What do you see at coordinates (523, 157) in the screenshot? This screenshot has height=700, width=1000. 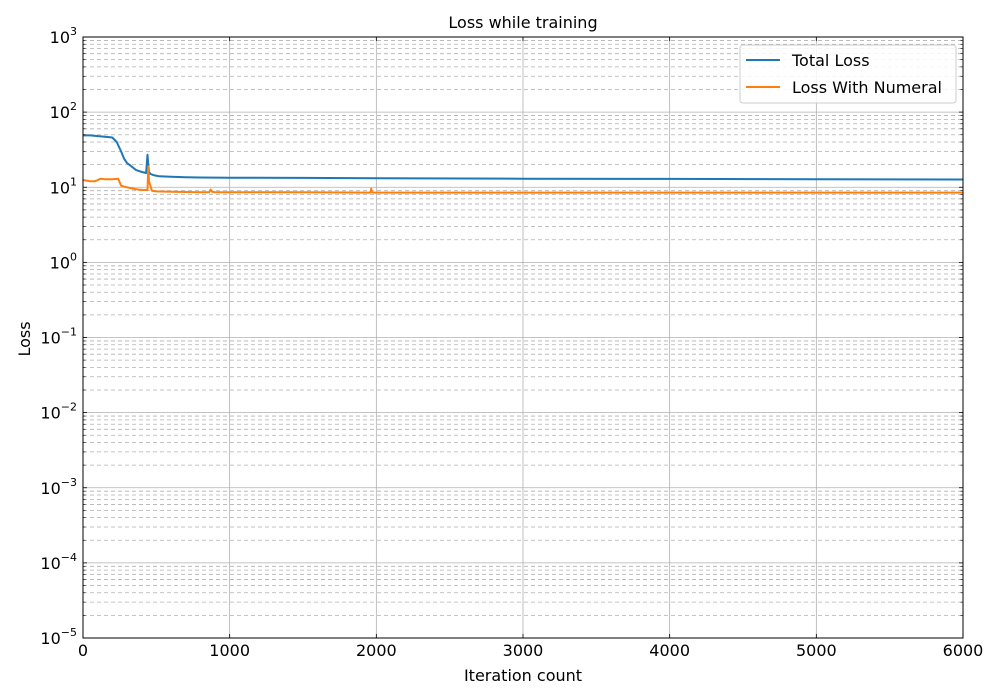 I see `total-loss-line` at bounding box center [523, 157].